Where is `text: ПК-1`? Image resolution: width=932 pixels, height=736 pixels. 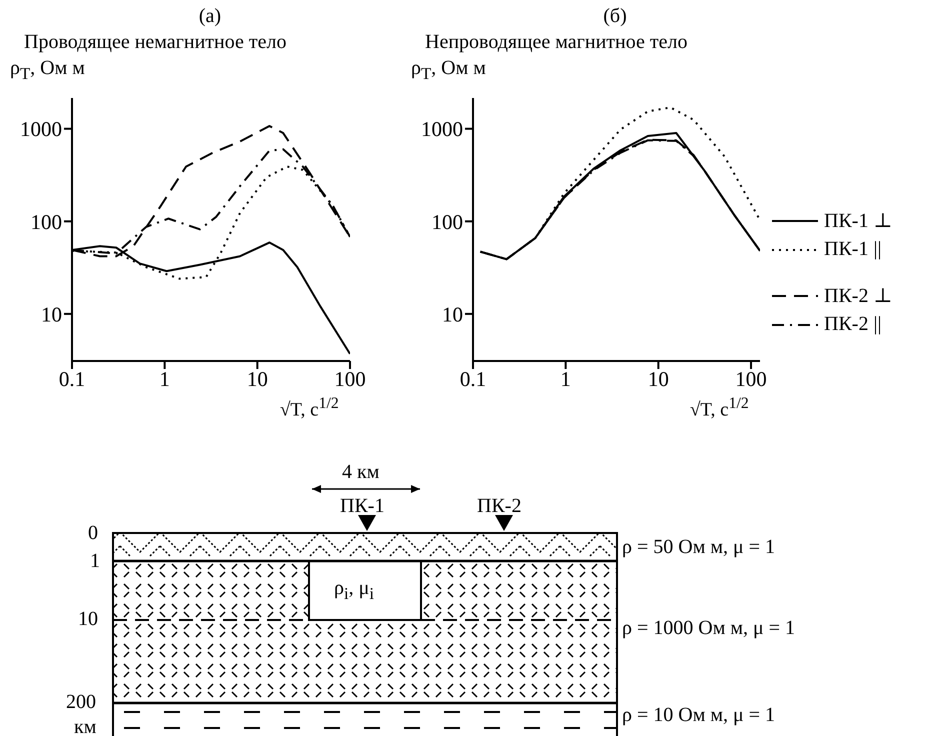 text: ПК-1 is located at coordinates (362, 506).